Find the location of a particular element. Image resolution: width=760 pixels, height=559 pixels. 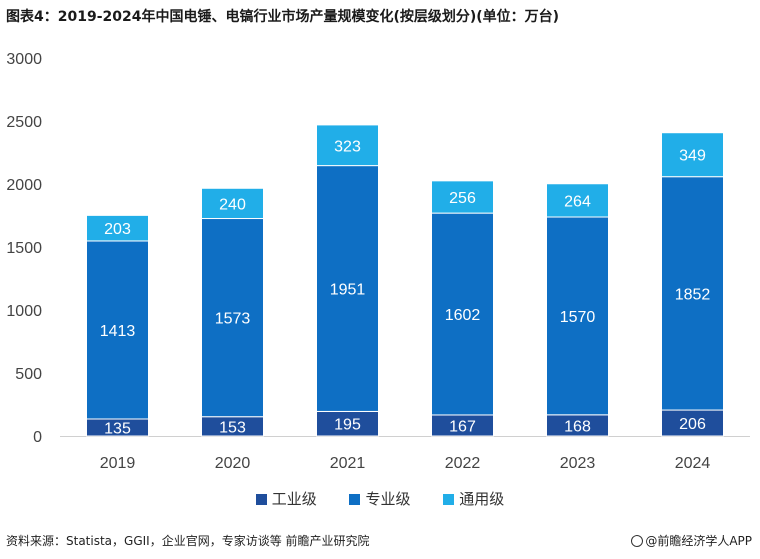

data-label-2020-0: 153 is located at coordinates (232, 427).